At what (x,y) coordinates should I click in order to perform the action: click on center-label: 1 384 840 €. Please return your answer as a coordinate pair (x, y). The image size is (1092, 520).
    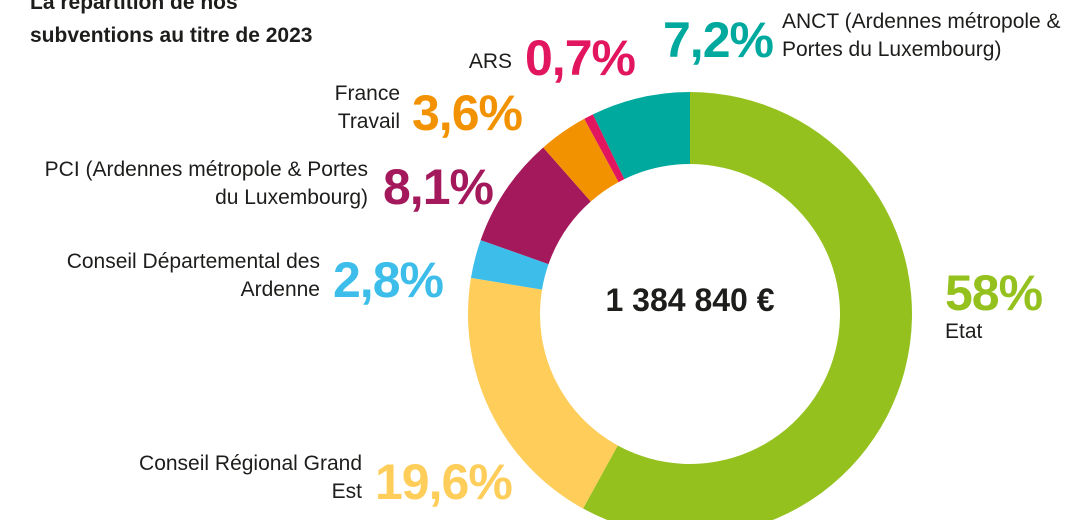
    Looking at the image, I should click on (690, 300).